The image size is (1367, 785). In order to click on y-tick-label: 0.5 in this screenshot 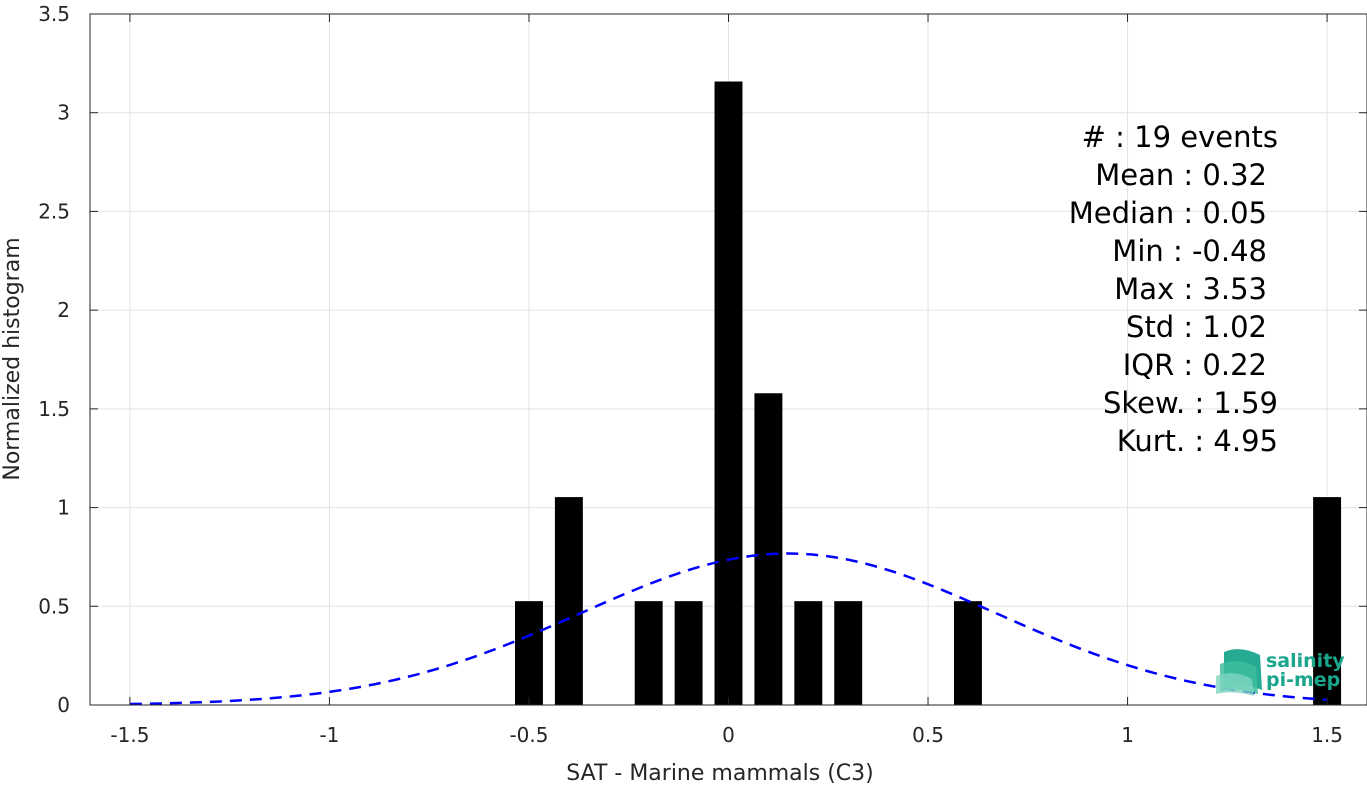, I will do `click(54, 606)`.